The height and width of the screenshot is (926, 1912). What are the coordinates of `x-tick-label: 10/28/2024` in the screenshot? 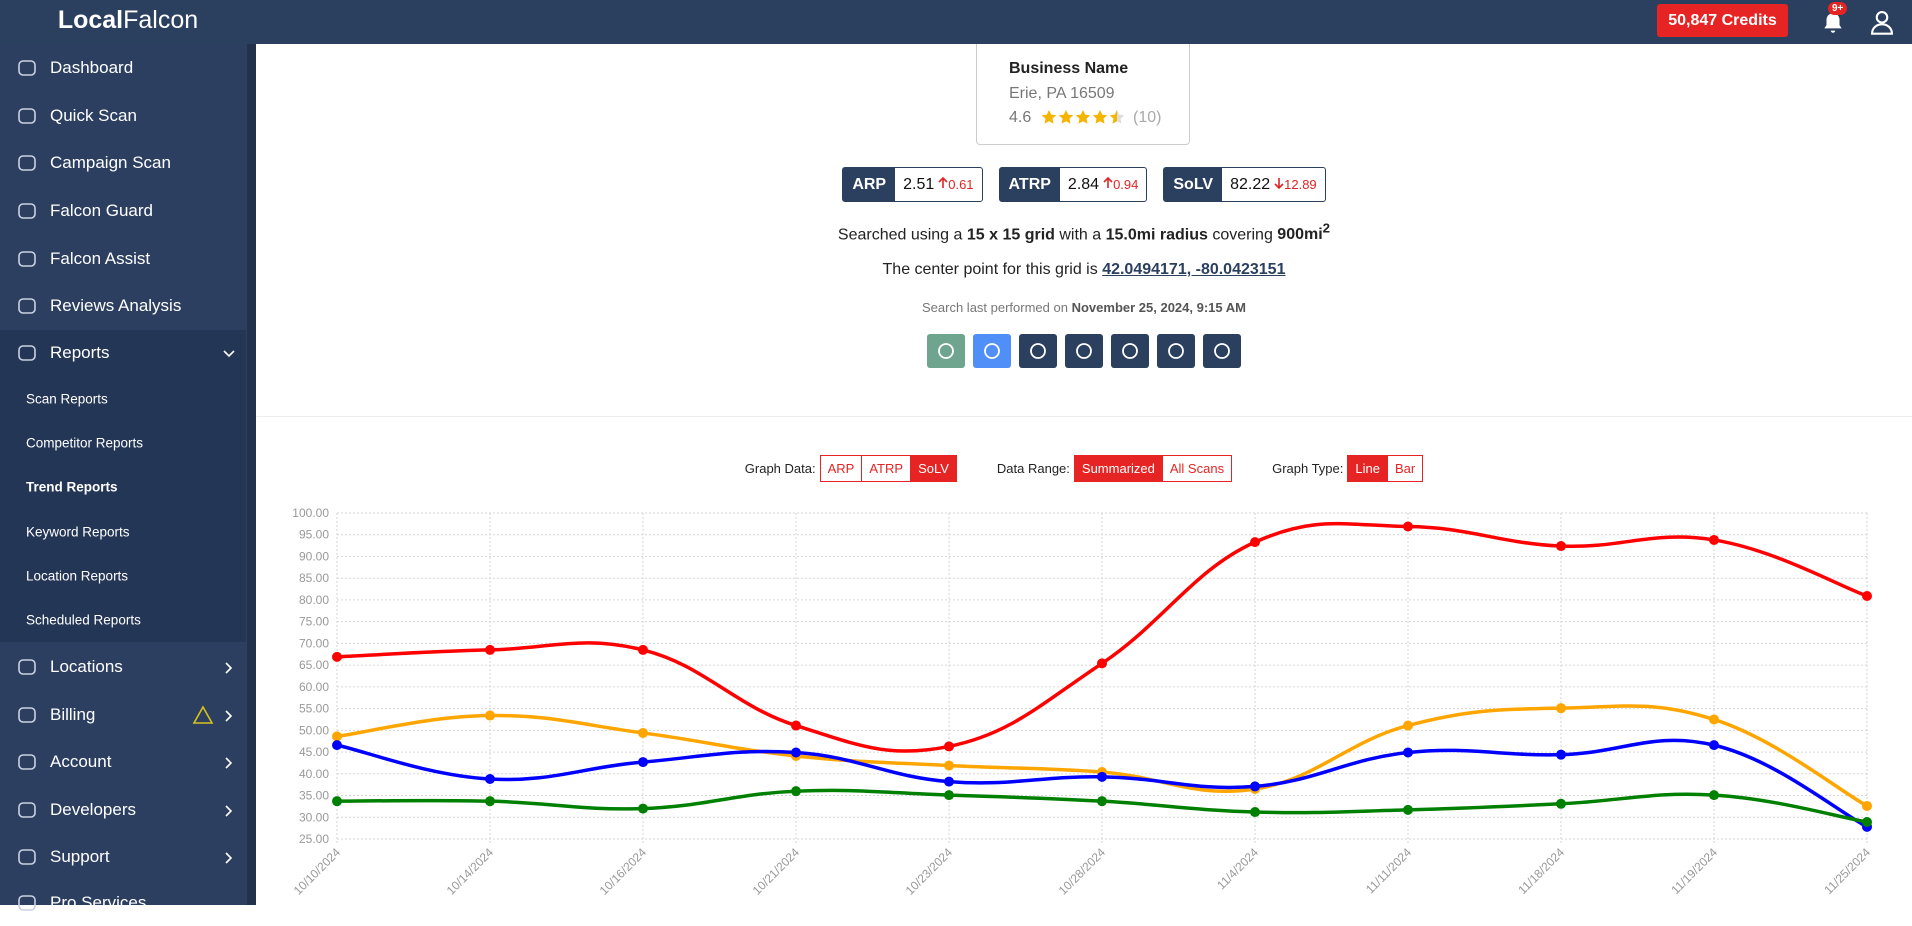 It's located at (1082, 871).